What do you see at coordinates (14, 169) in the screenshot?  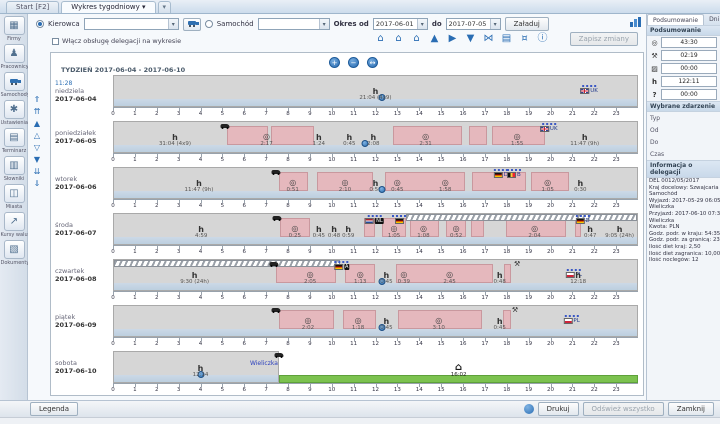 I see `sidebar-item-ledger: ▥ Słowniki` at bounding box center [14, 169].